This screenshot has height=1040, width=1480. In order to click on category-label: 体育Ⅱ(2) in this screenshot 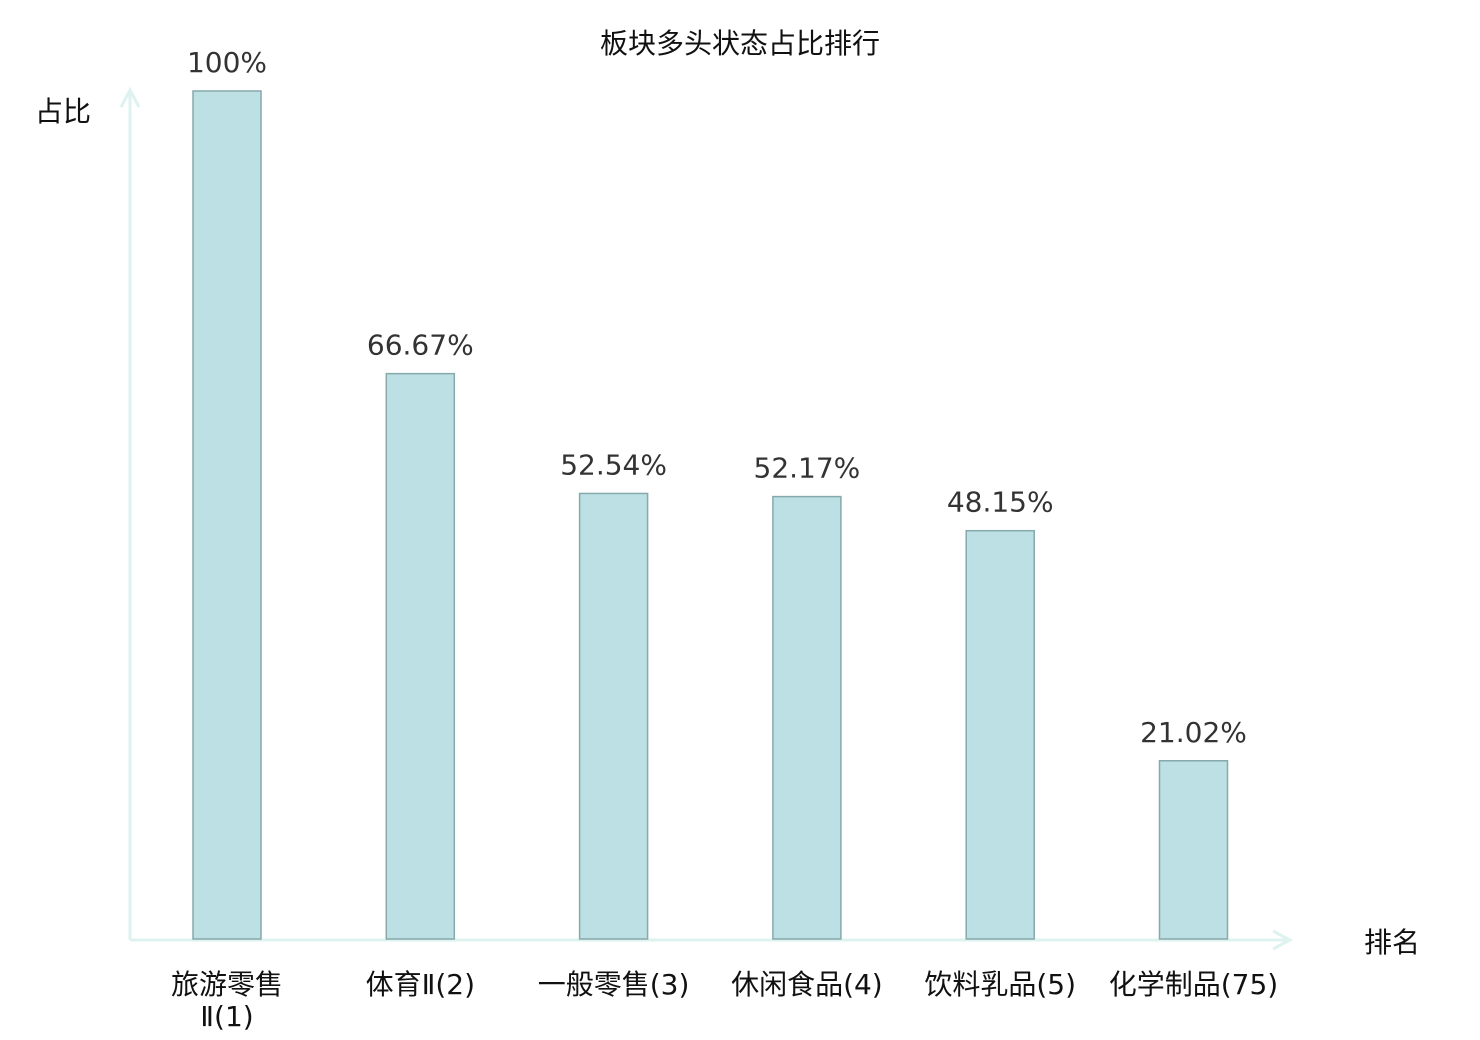, I will do `click(420, 984)`.